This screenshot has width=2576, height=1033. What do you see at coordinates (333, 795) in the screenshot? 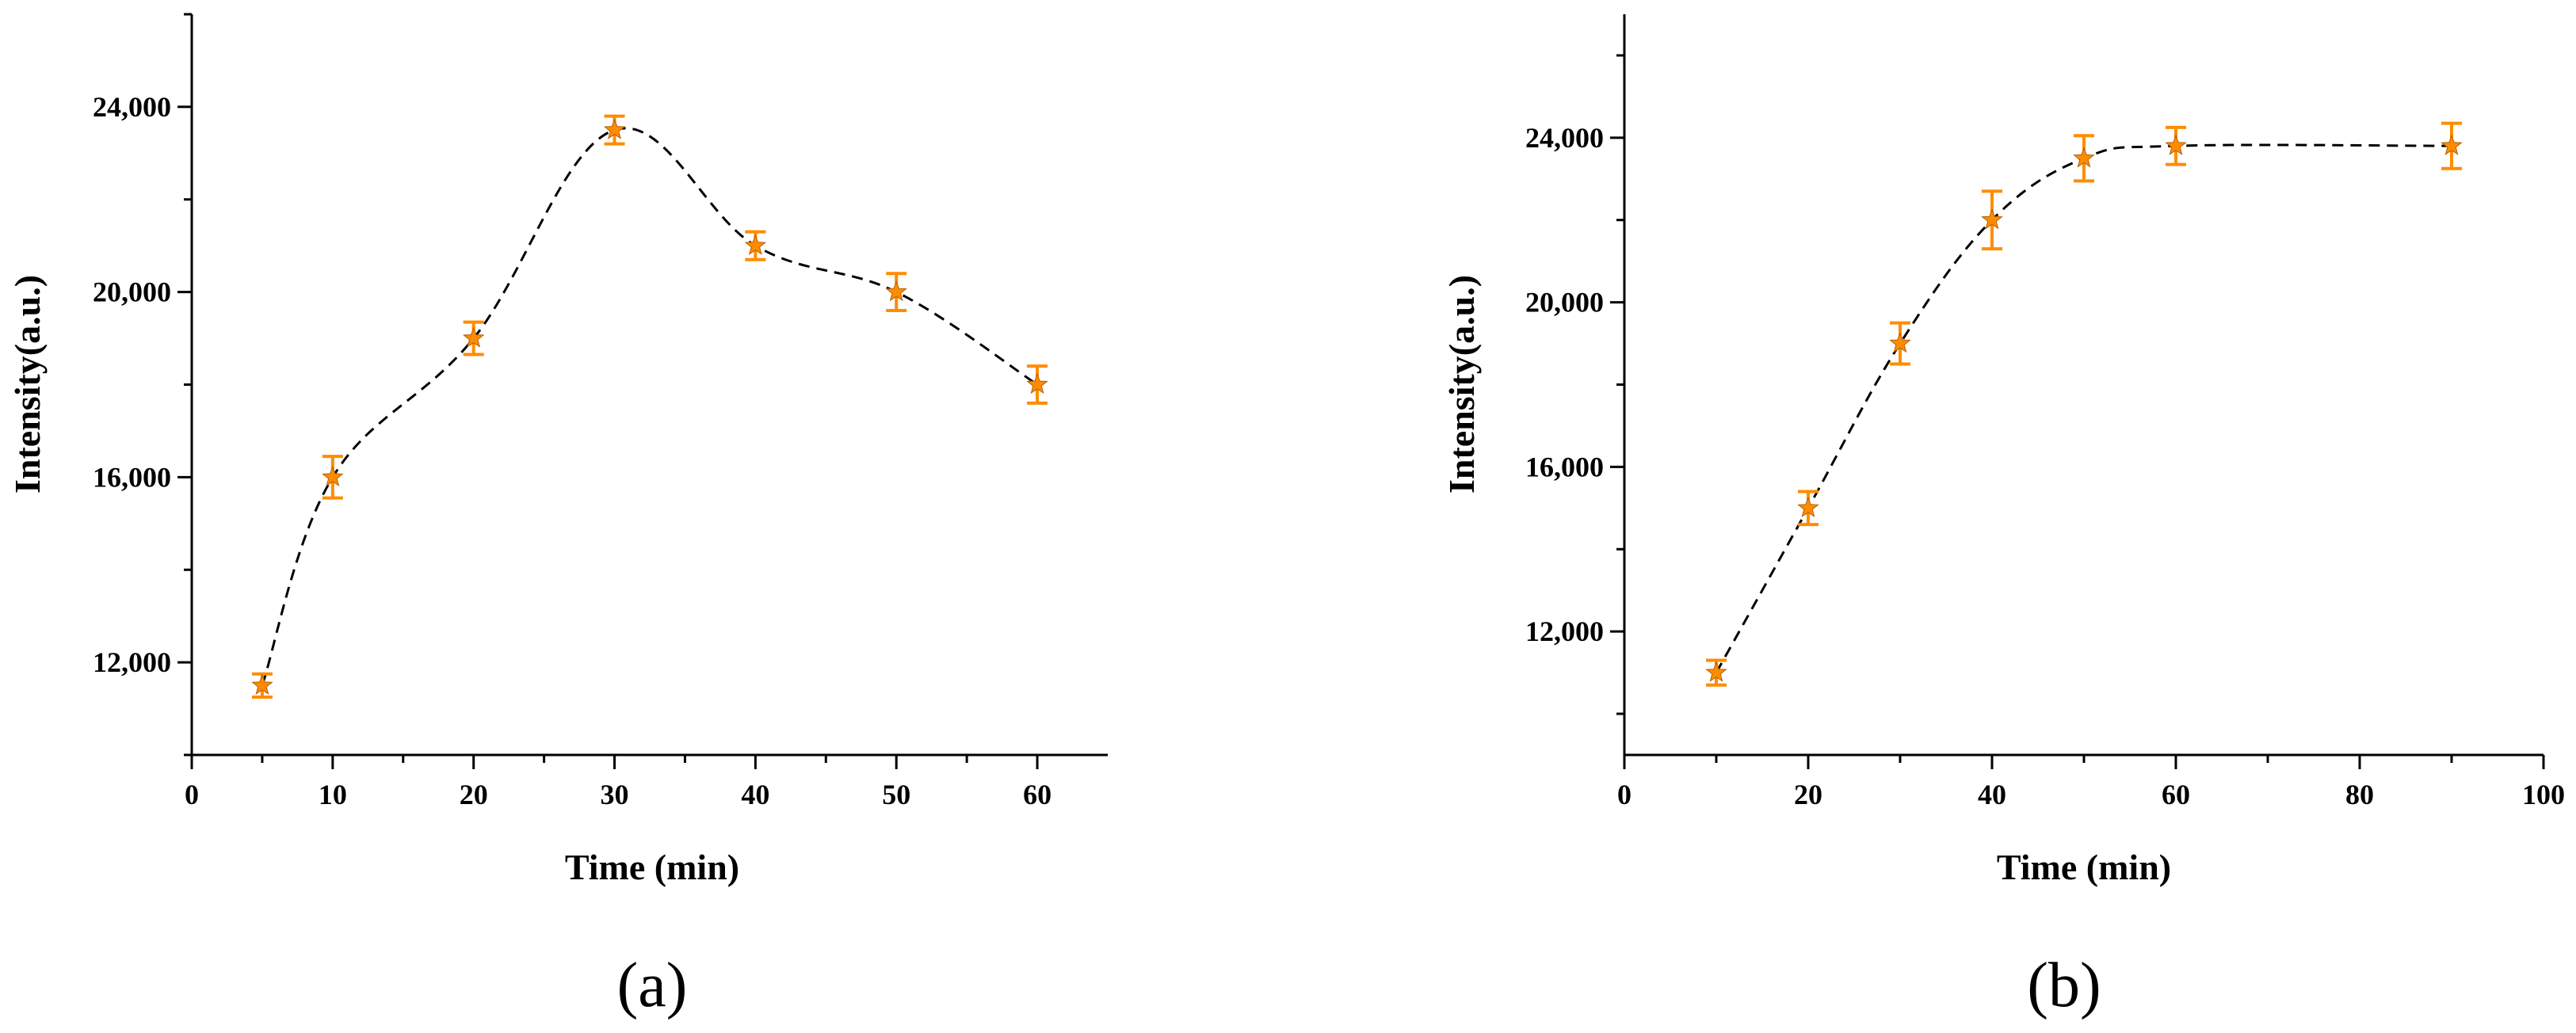
I see `x-tick-label: 10` at bounding box center [333, 795].